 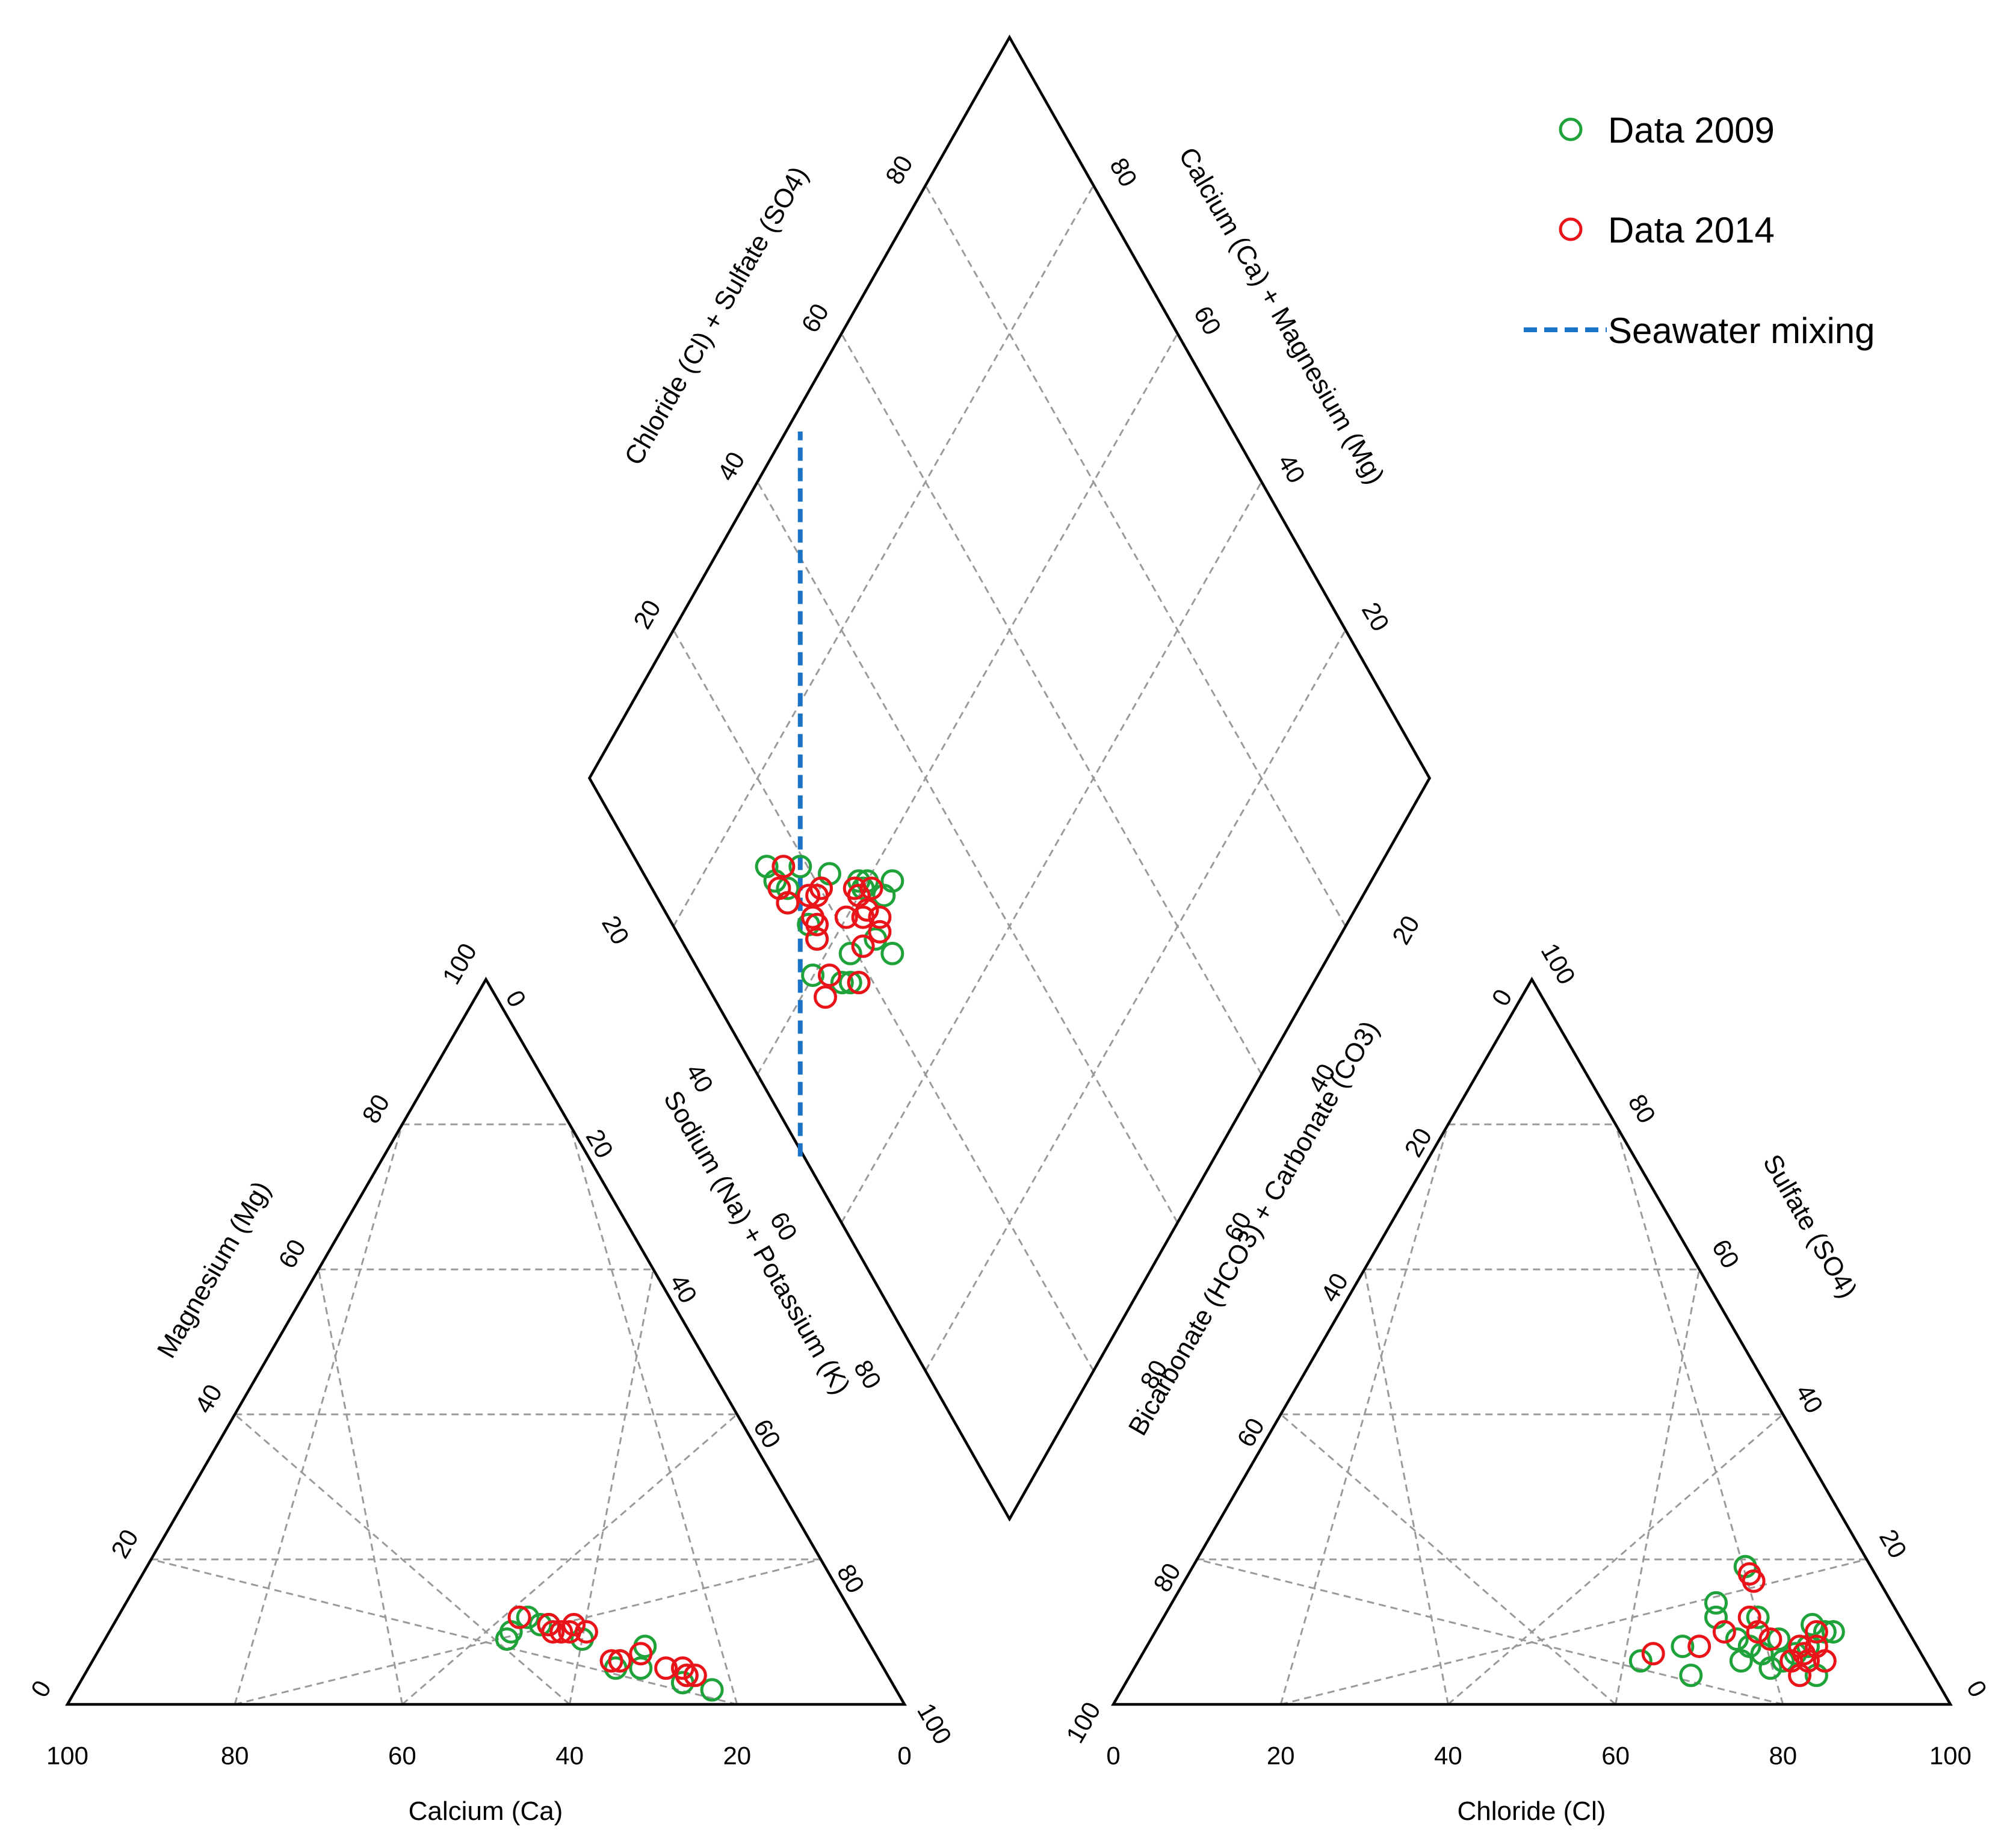 I want to click on cation-right-tick-label: 20, so click(x=600, y=1143).